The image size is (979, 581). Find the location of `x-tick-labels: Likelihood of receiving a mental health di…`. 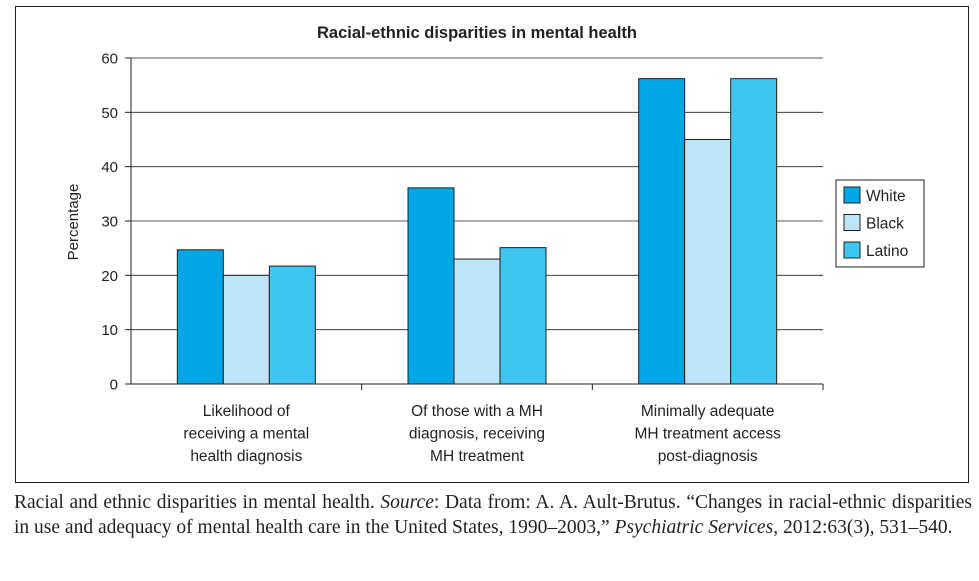

x-tick-labels: Likelihood of receiving a mental health di… is located at coordinates (482, 434).